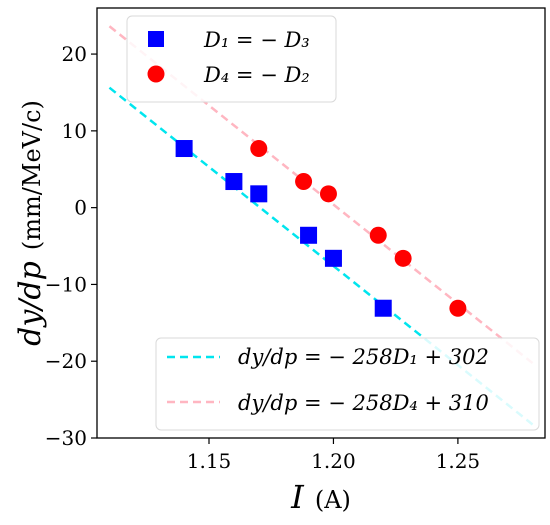 The height and width of the screenshot is (525, 550). Describe the element at coordinates (209, 461) in the screenshot. I see `x-tick-label: 1.15` at that location.